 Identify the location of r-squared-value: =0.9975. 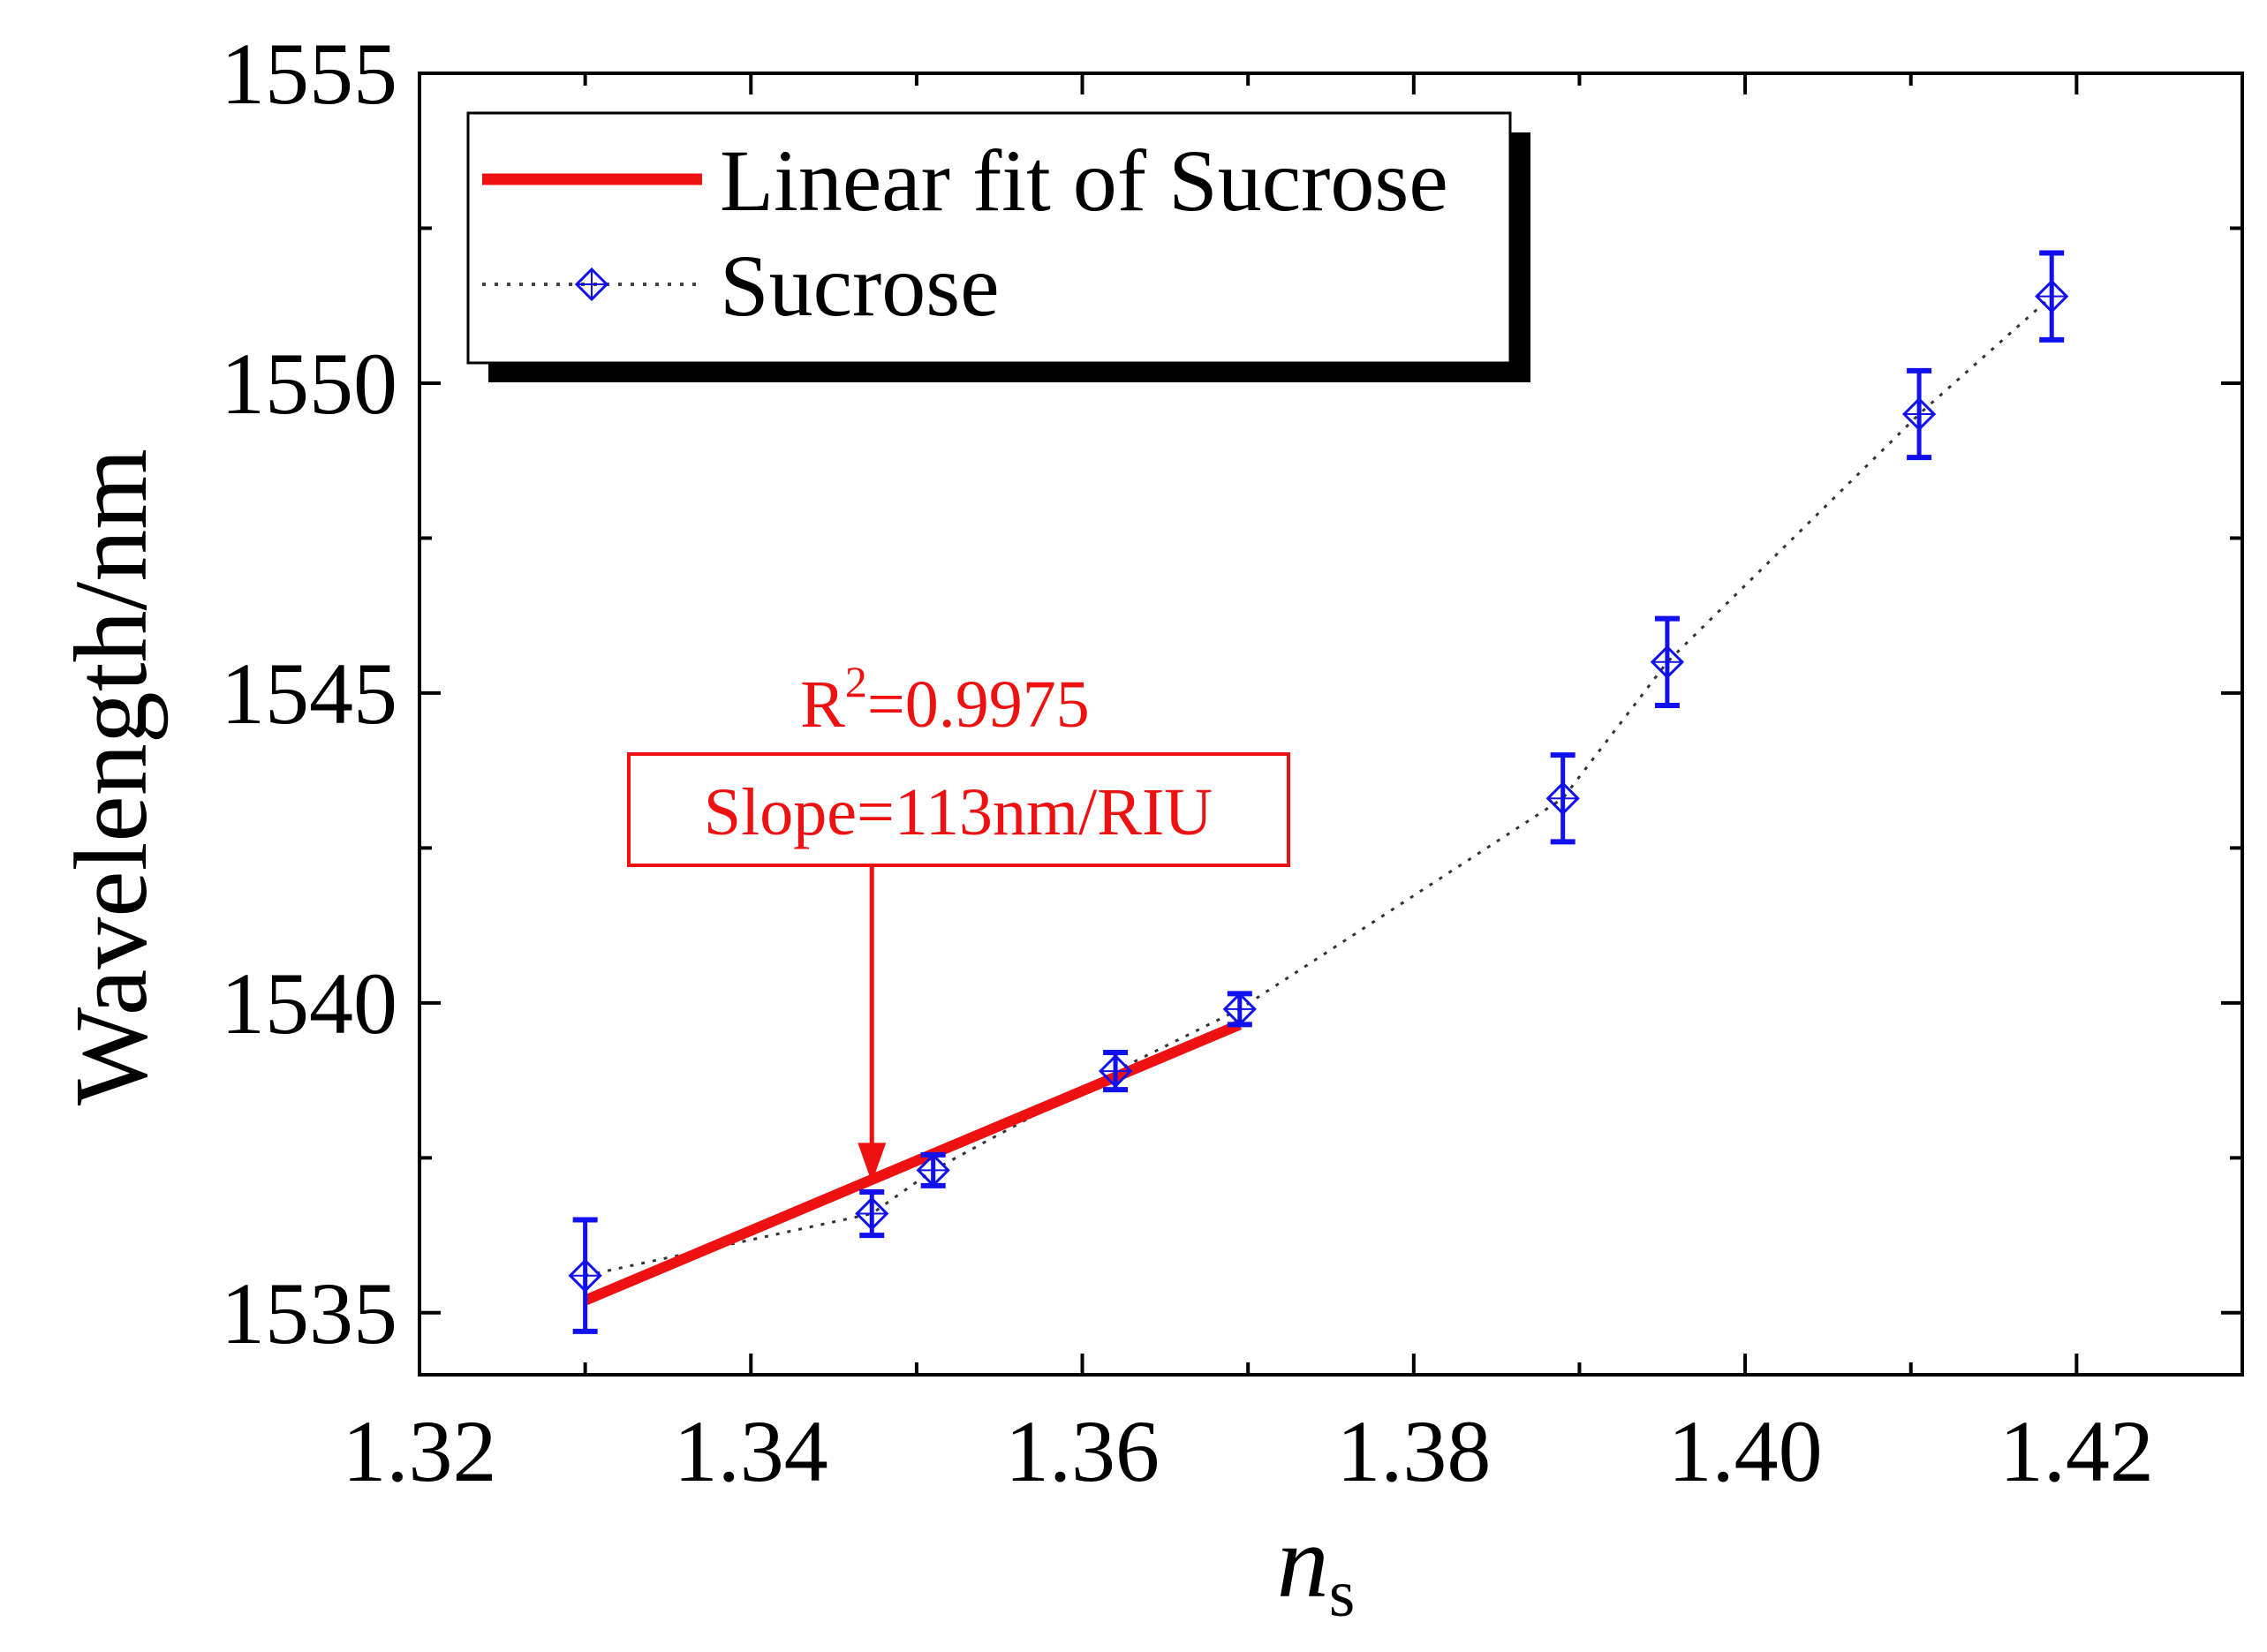
(979, 705).